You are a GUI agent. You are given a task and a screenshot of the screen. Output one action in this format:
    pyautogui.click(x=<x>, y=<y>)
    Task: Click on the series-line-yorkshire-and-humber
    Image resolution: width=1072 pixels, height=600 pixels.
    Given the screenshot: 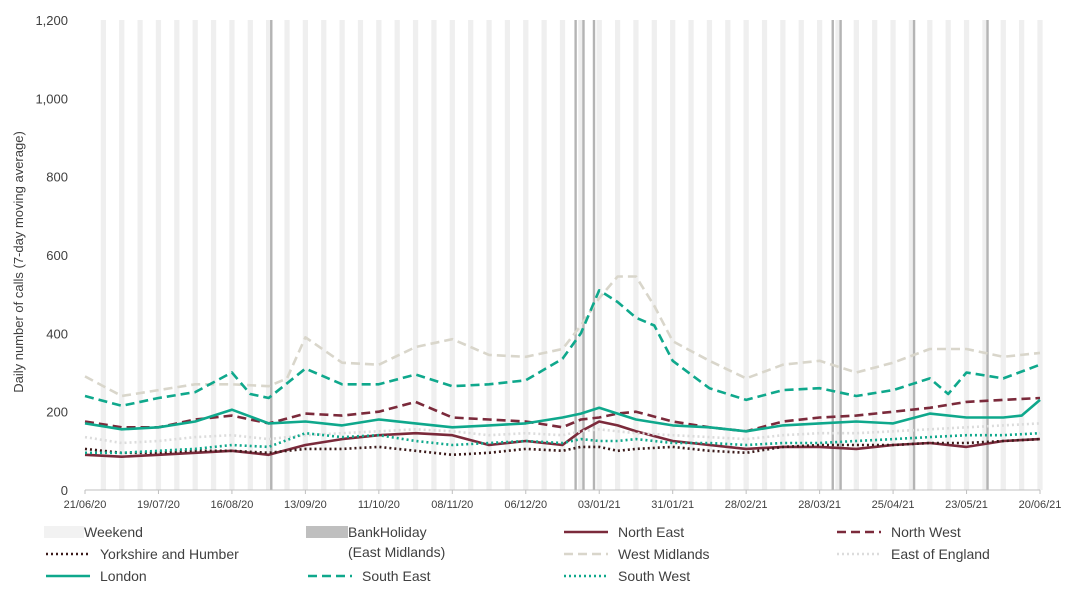 What is the action you would take?
    pyautogui.click(x=562, y=447)
    